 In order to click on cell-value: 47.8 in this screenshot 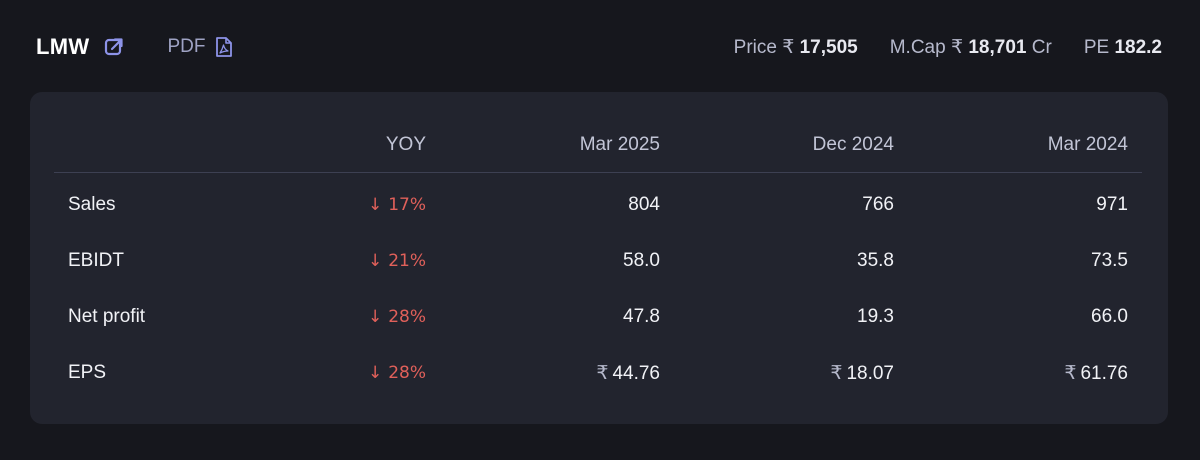, I will do `click(641, 316)`.